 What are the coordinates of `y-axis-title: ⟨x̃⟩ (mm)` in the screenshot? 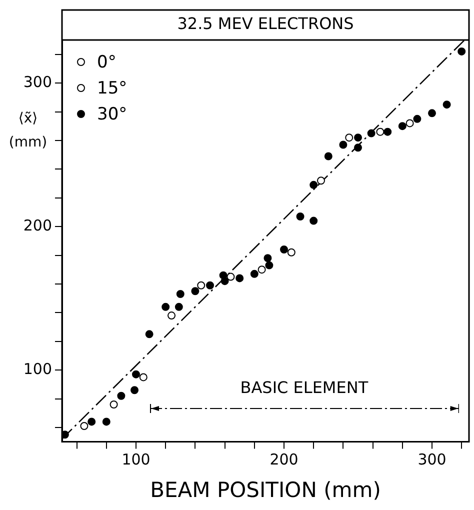 It's located at (28, 130).